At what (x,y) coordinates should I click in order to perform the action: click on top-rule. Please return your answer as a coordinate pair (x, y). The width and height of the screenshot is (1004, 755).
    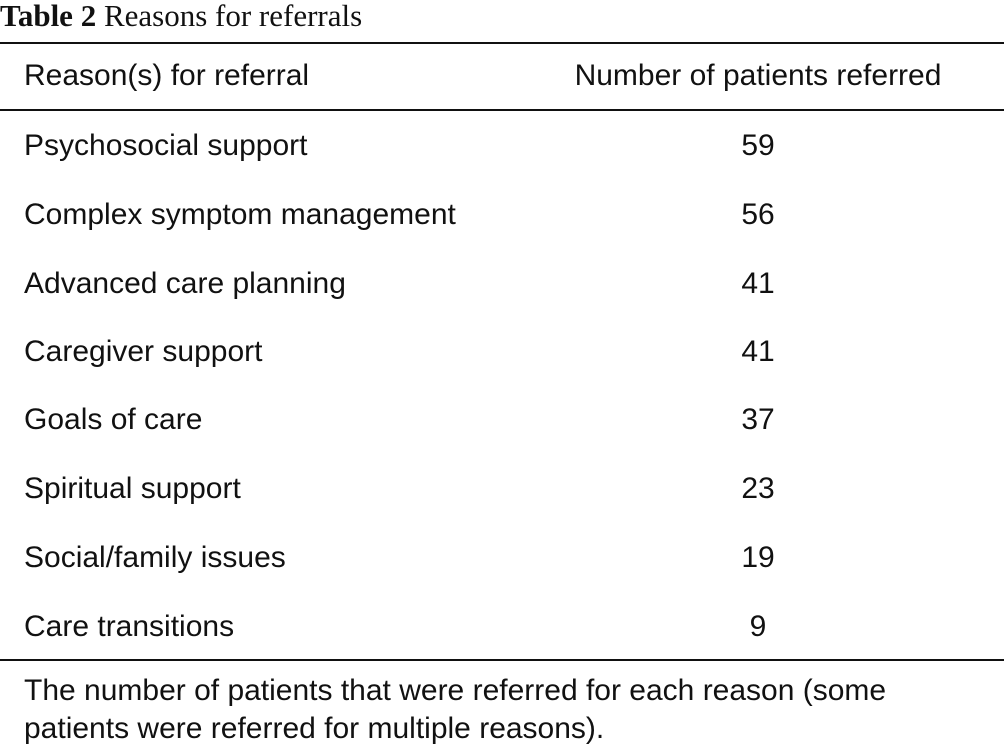
    Looking at the image, I should click on (502, 43).